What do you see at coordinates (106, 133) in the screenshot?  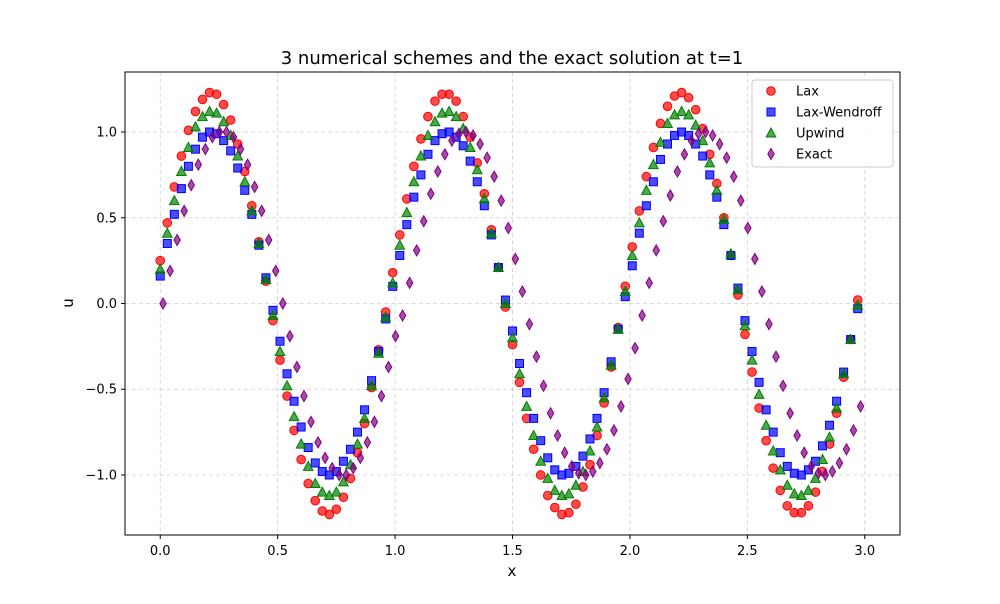 I see `y-tick-label: 1.0` at bounding box center [106, 133].